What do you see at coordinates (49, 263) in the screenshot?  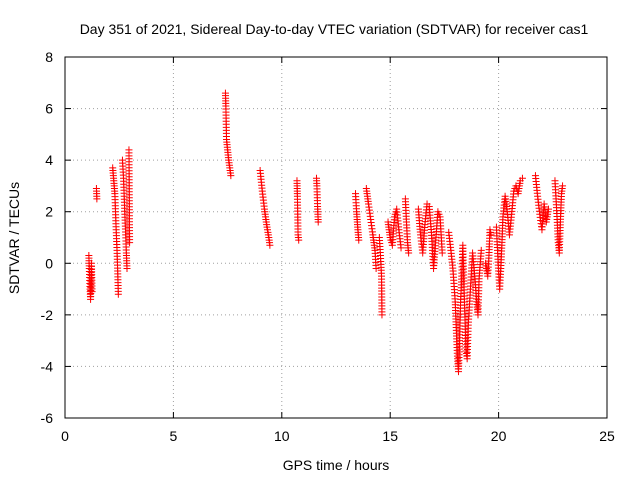 I see `y-tick-label: 0` at bounding box center [49, 263].